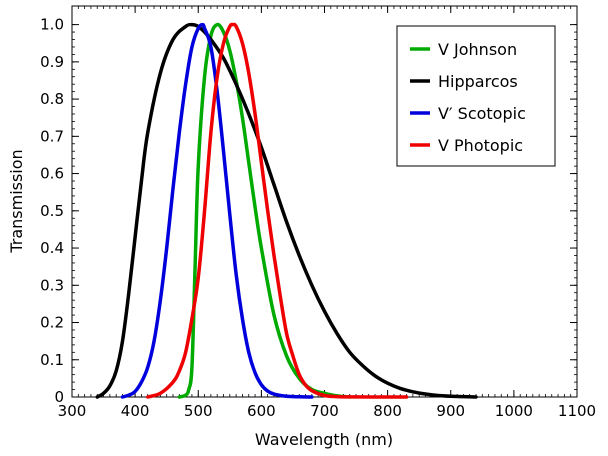 Image resolution: width=608 pixels, height=456 pixels. What do you see at coordinates (135, 411) in the screenshot?
I see `x-tick-label: 400` at bounding box center [135, 411].